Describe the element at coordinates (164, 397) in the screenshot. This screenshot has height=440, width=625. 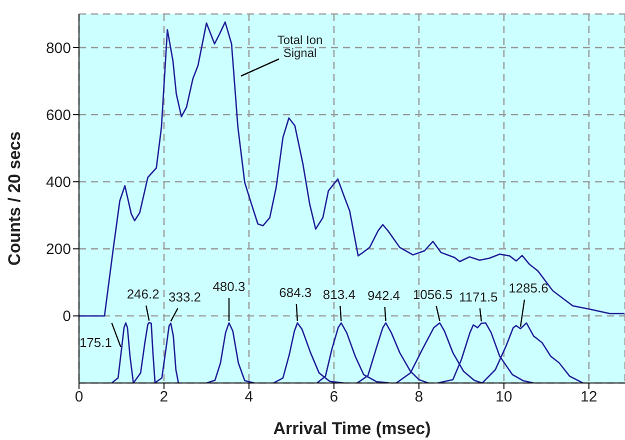
I see `x-tick-label: 2` at that location.